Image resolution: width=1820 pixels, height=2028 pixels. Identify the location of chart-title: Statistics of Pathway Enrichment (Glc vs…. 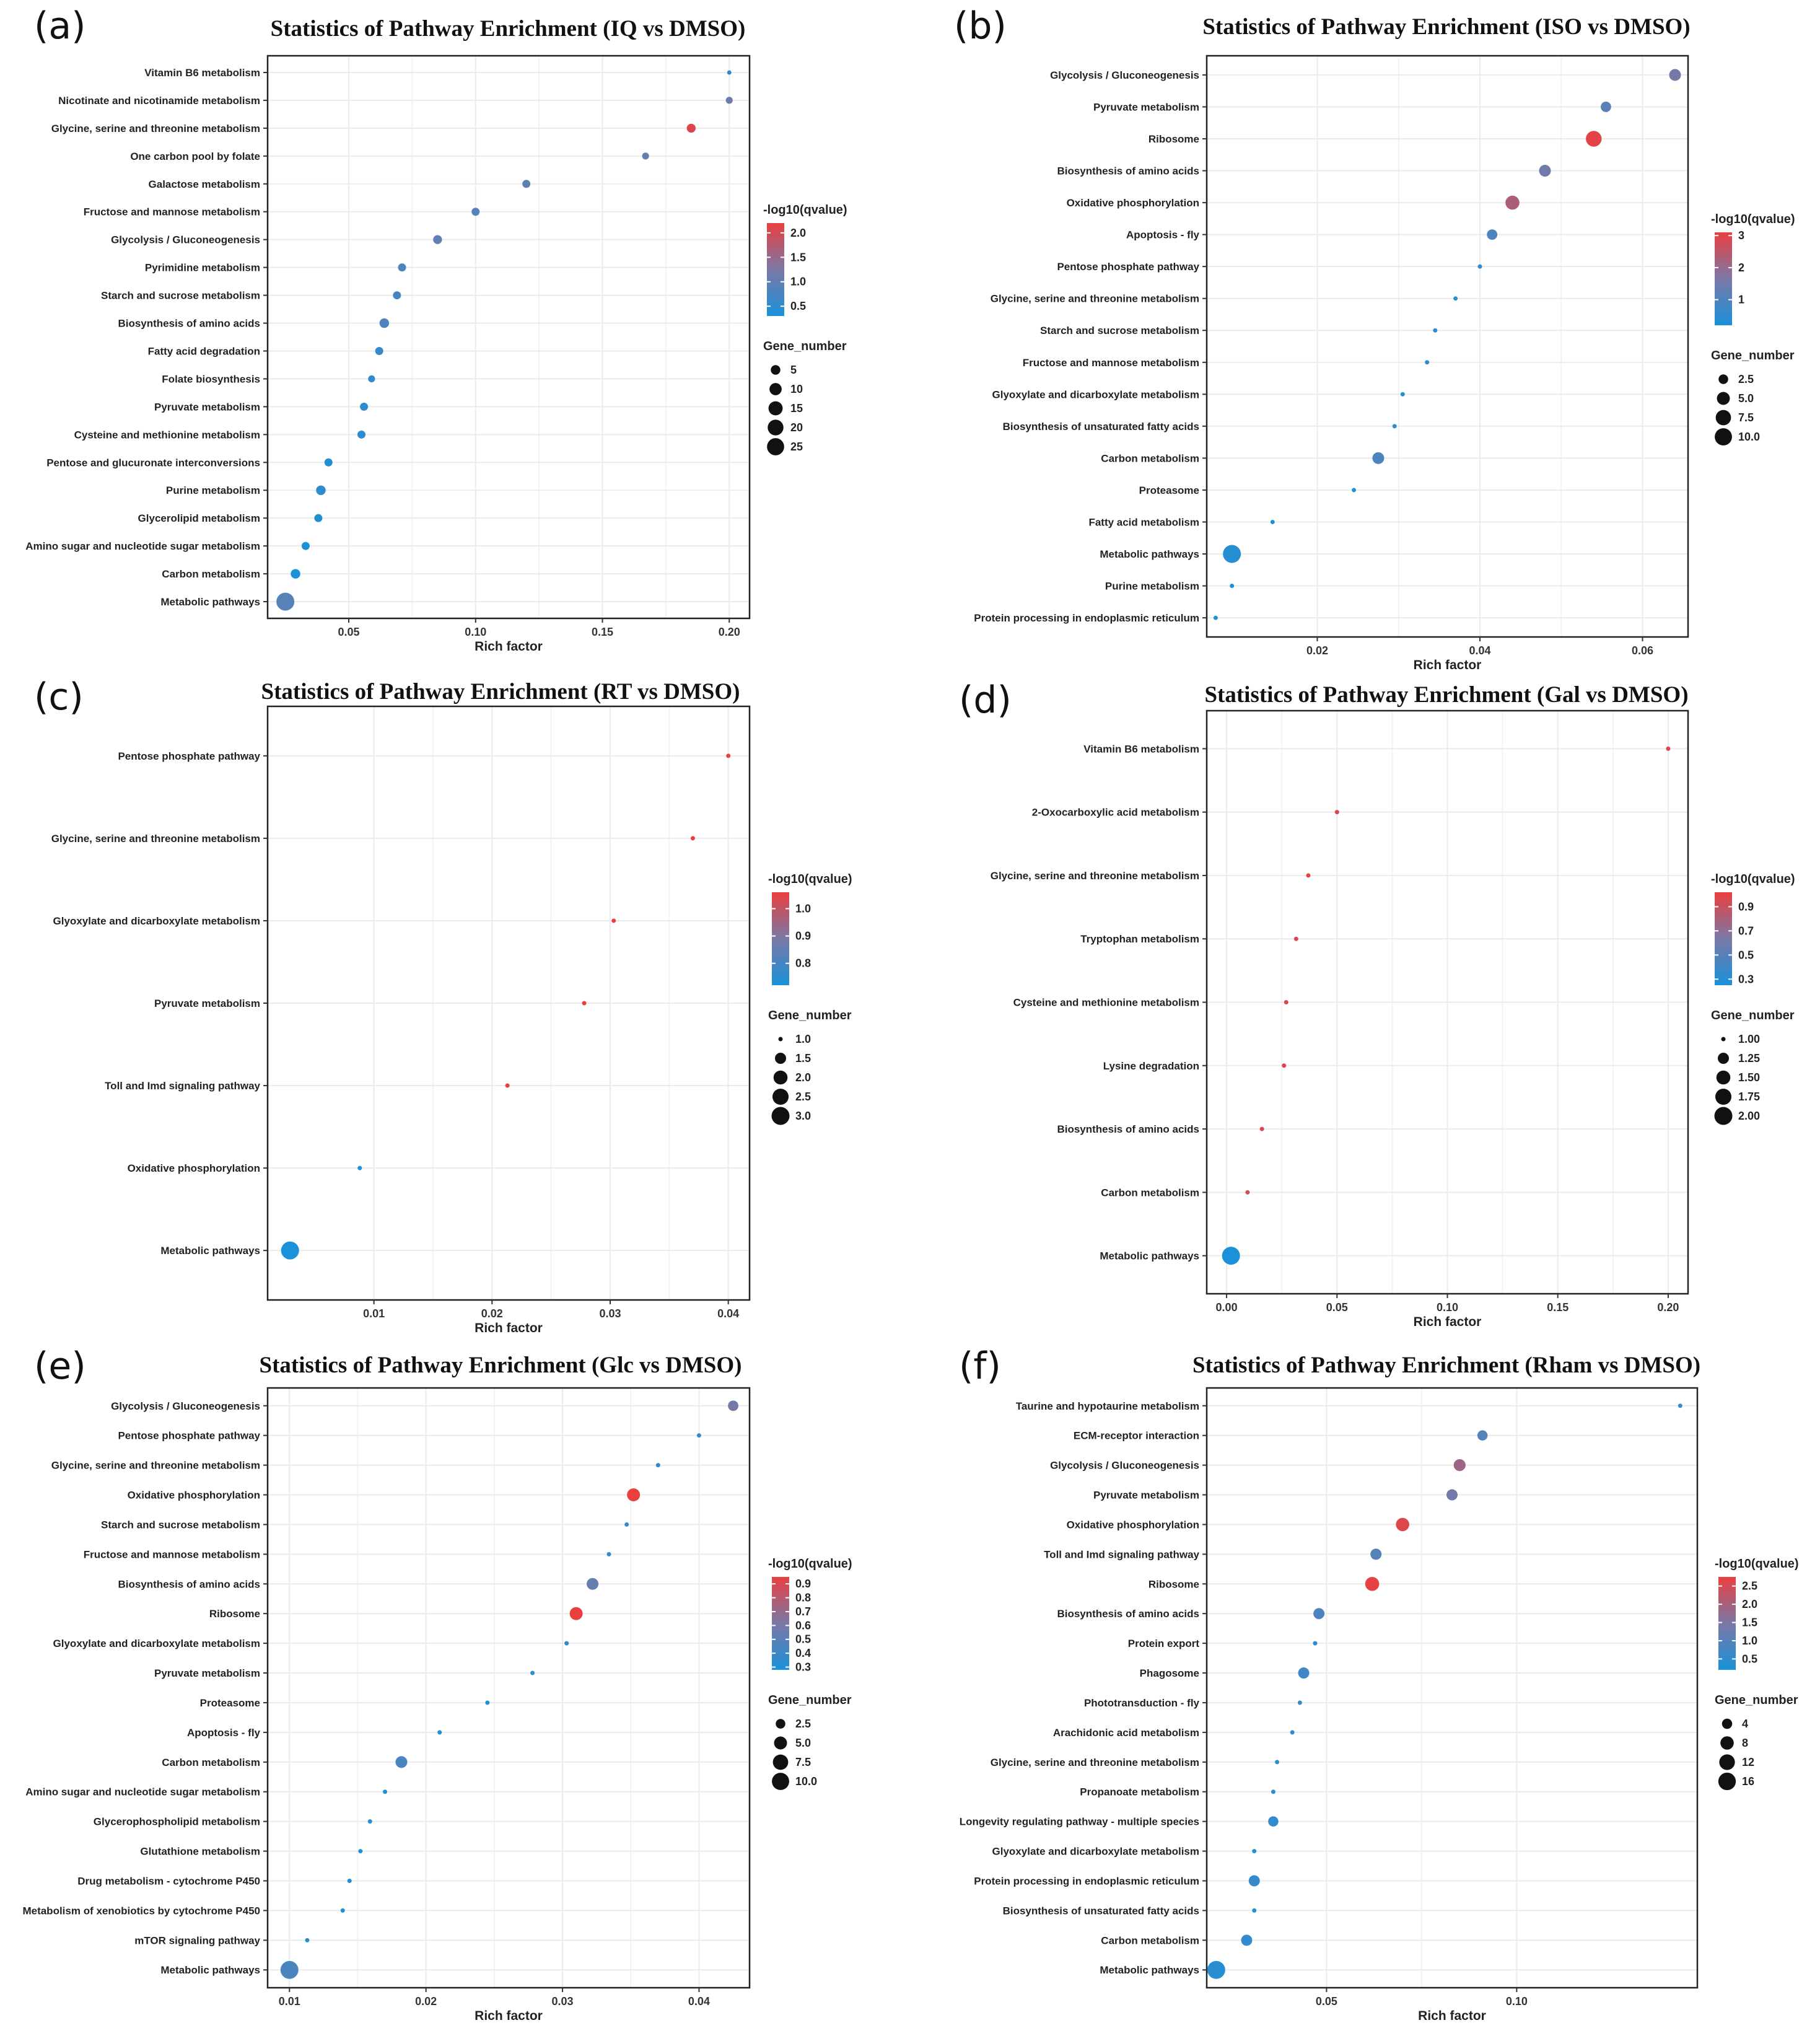
(501, 1365).